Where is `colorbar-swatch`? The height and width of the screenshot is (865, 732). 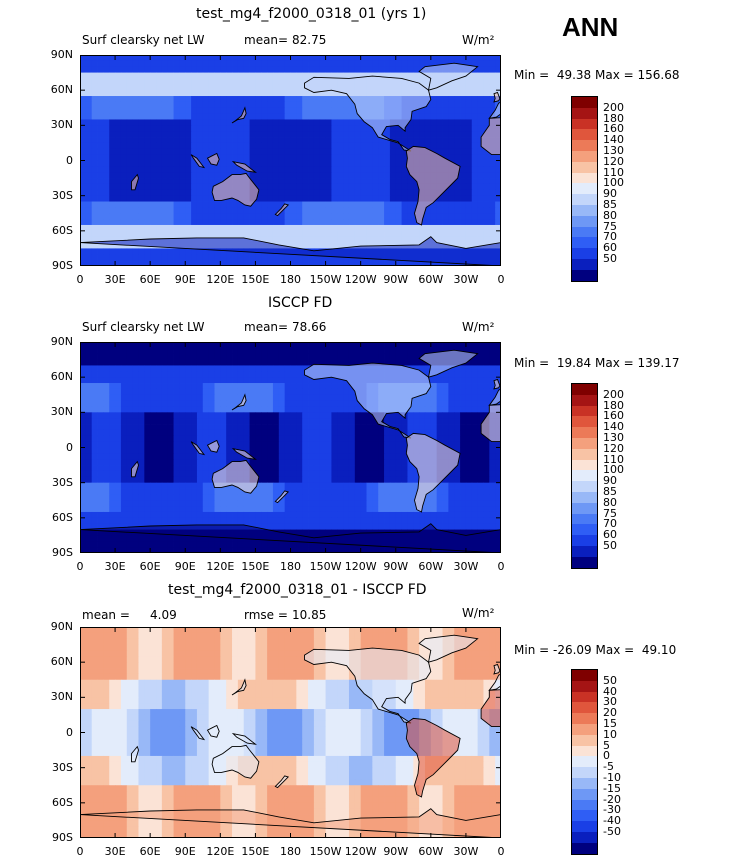 colorbar-swatch is located at coordinates (584, 199).